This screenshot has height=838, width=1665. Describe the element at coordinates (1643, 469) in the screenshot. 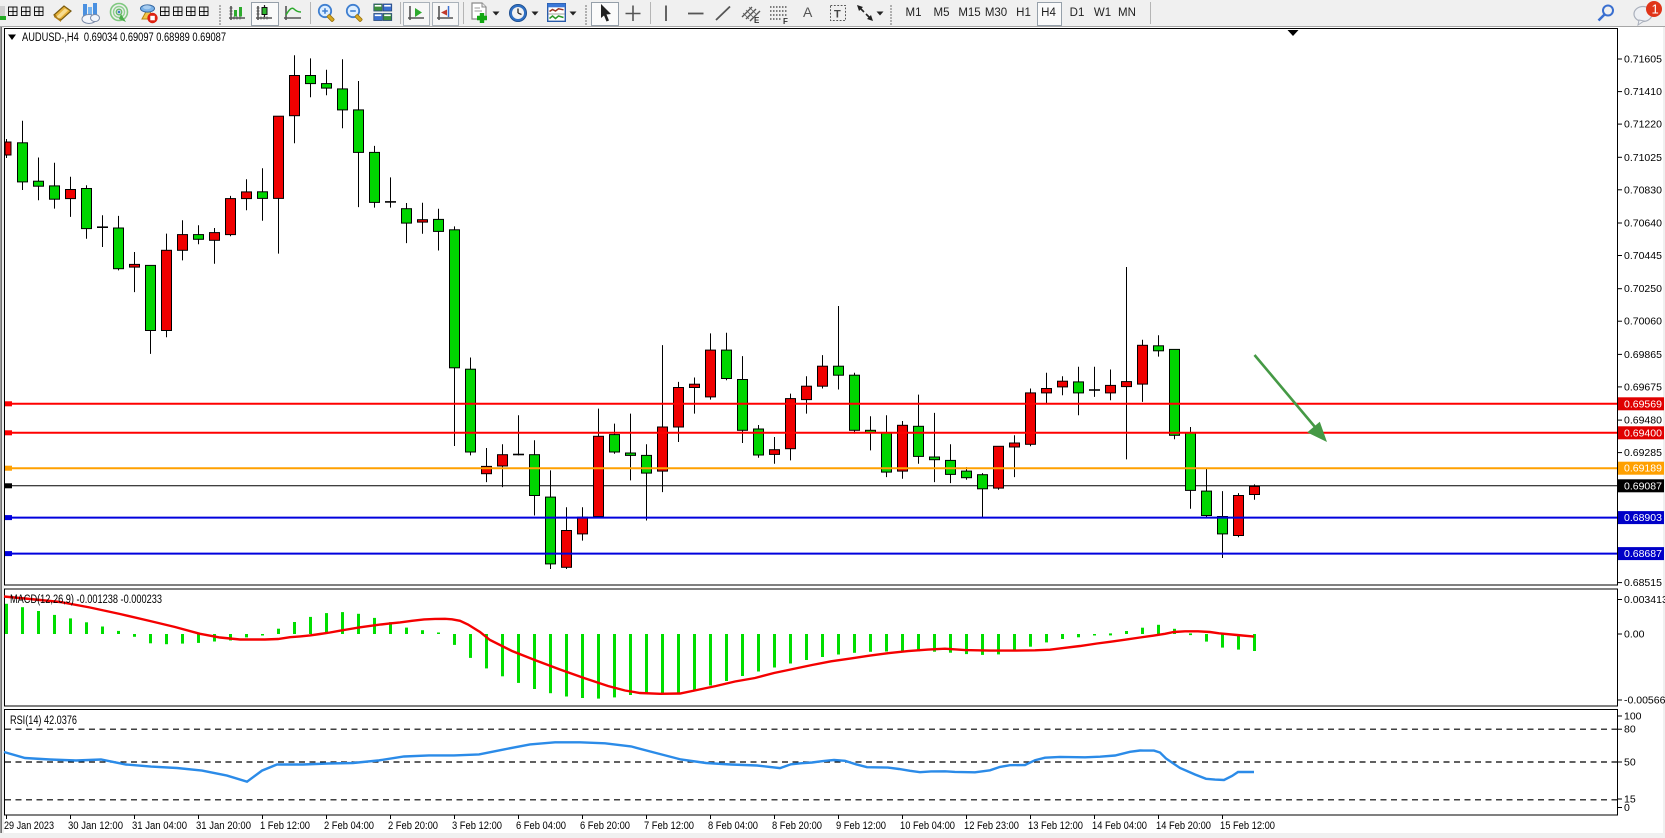

I see `svg-text: 0.69189` at that location.